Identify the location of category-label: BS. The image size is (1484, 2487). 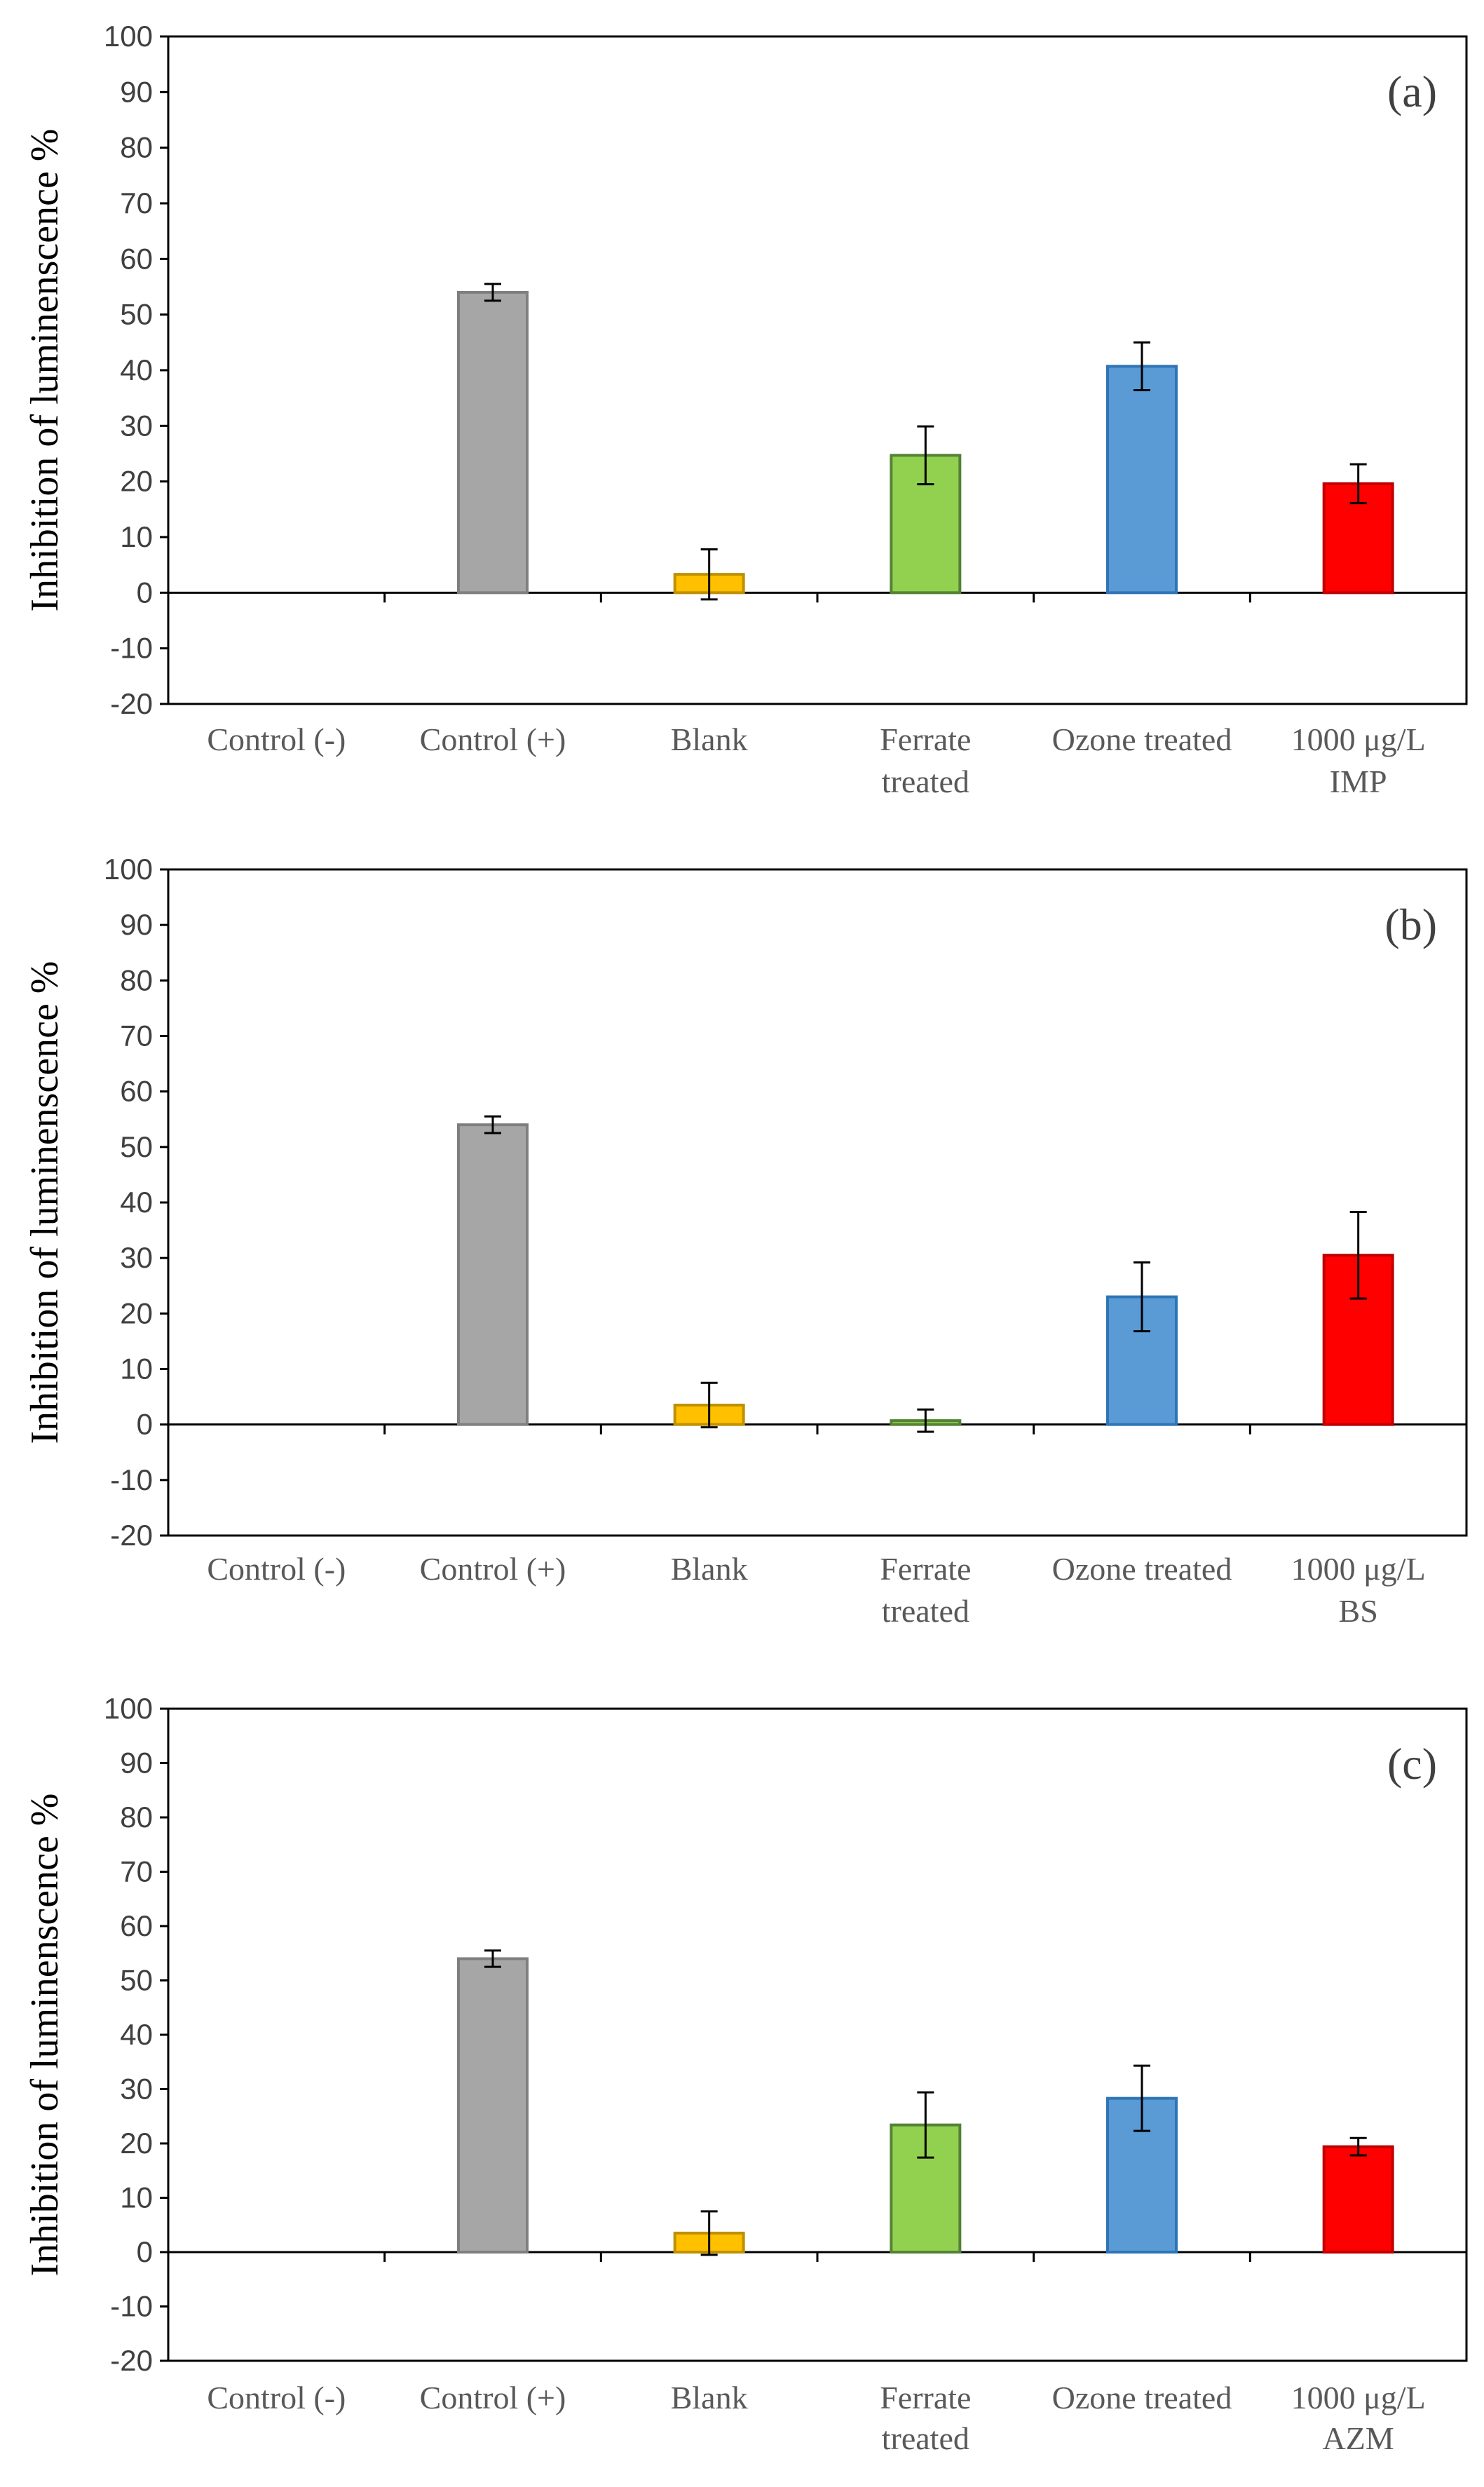
(1358, 1611).